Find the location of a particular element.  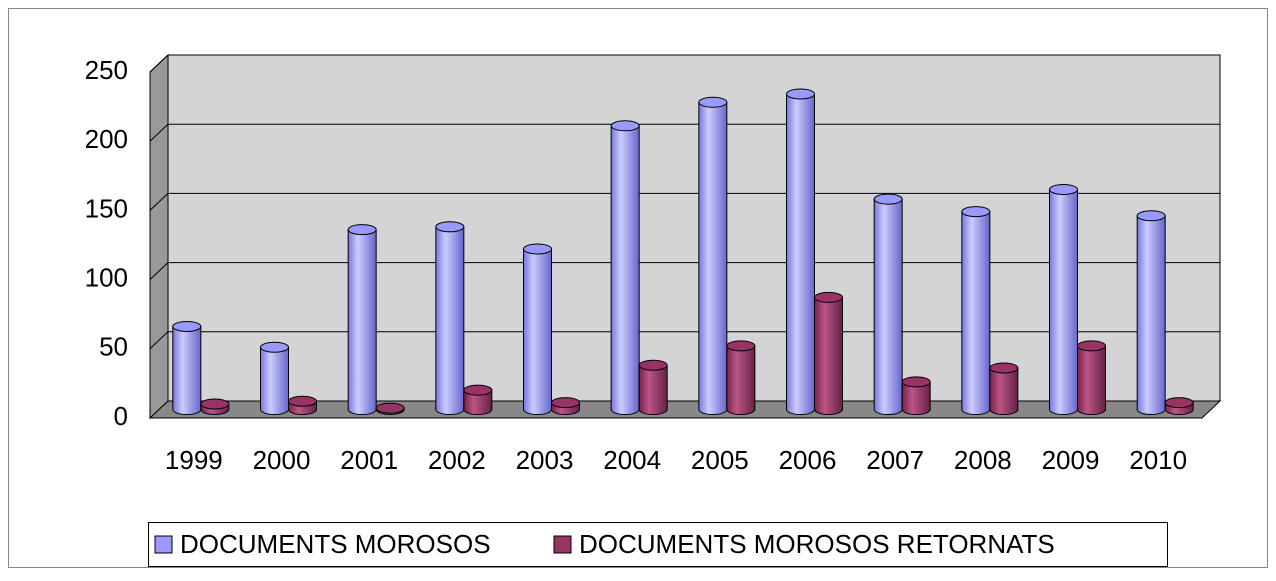

x-tick-label: 2002 is located at coordinates (457, 460).